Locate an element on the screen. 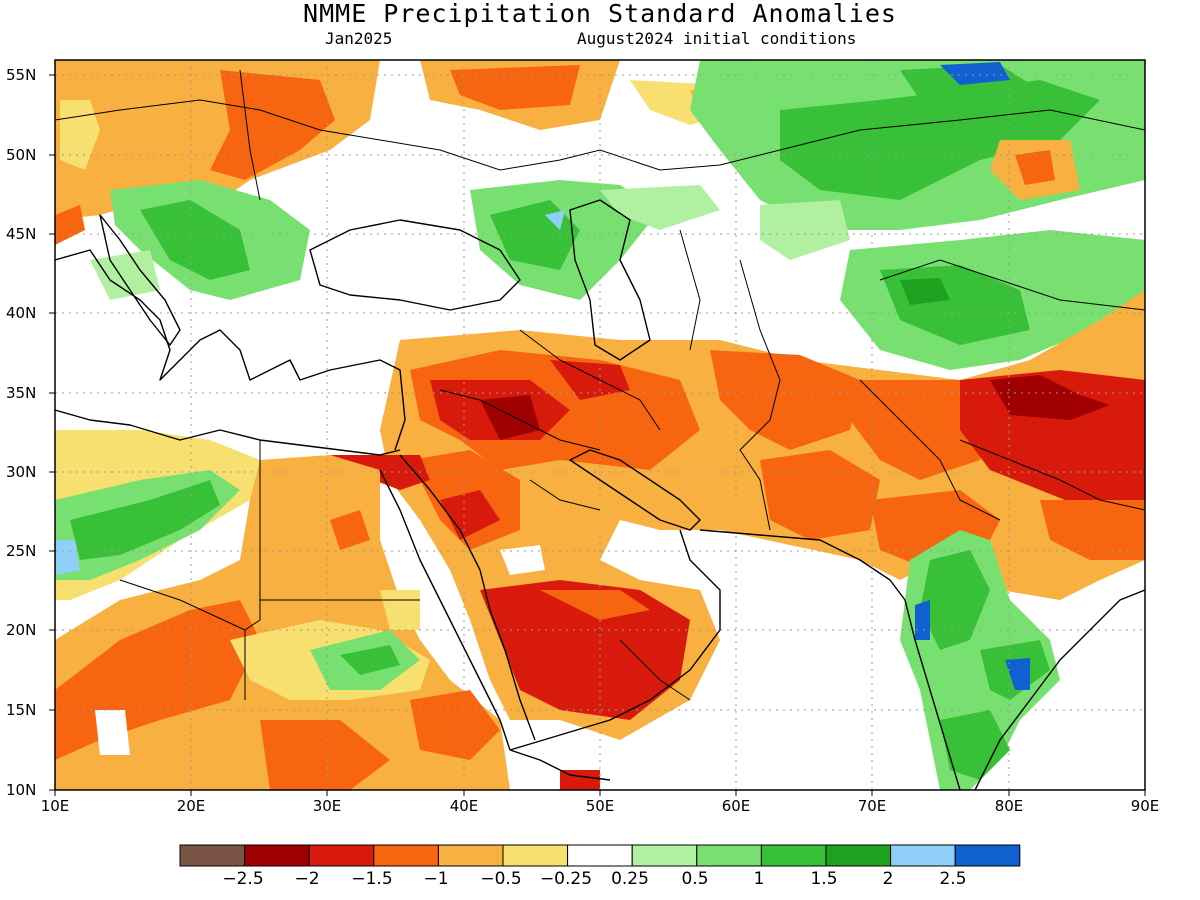 The image size is (1200, 900). lon-label: 70E is located at coordinates (872, 806).